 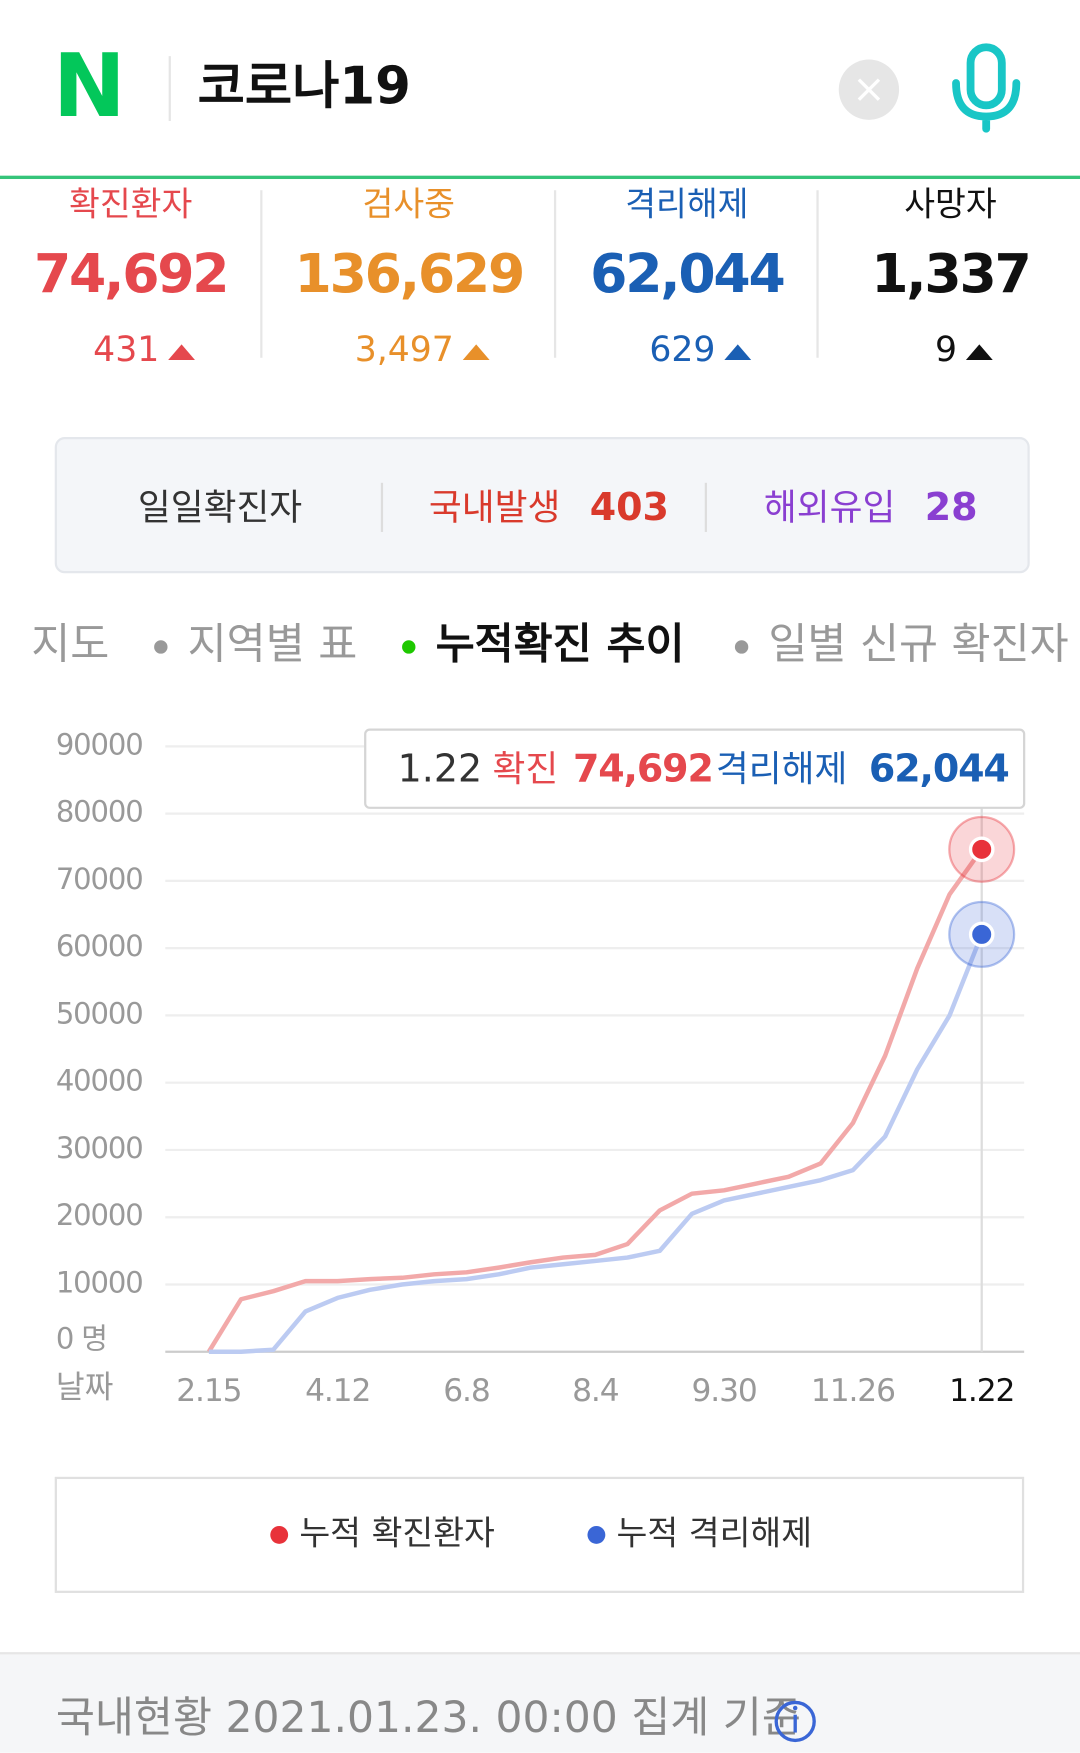 I want to click on stat-label: 사망자, so click(x=950, y=203).